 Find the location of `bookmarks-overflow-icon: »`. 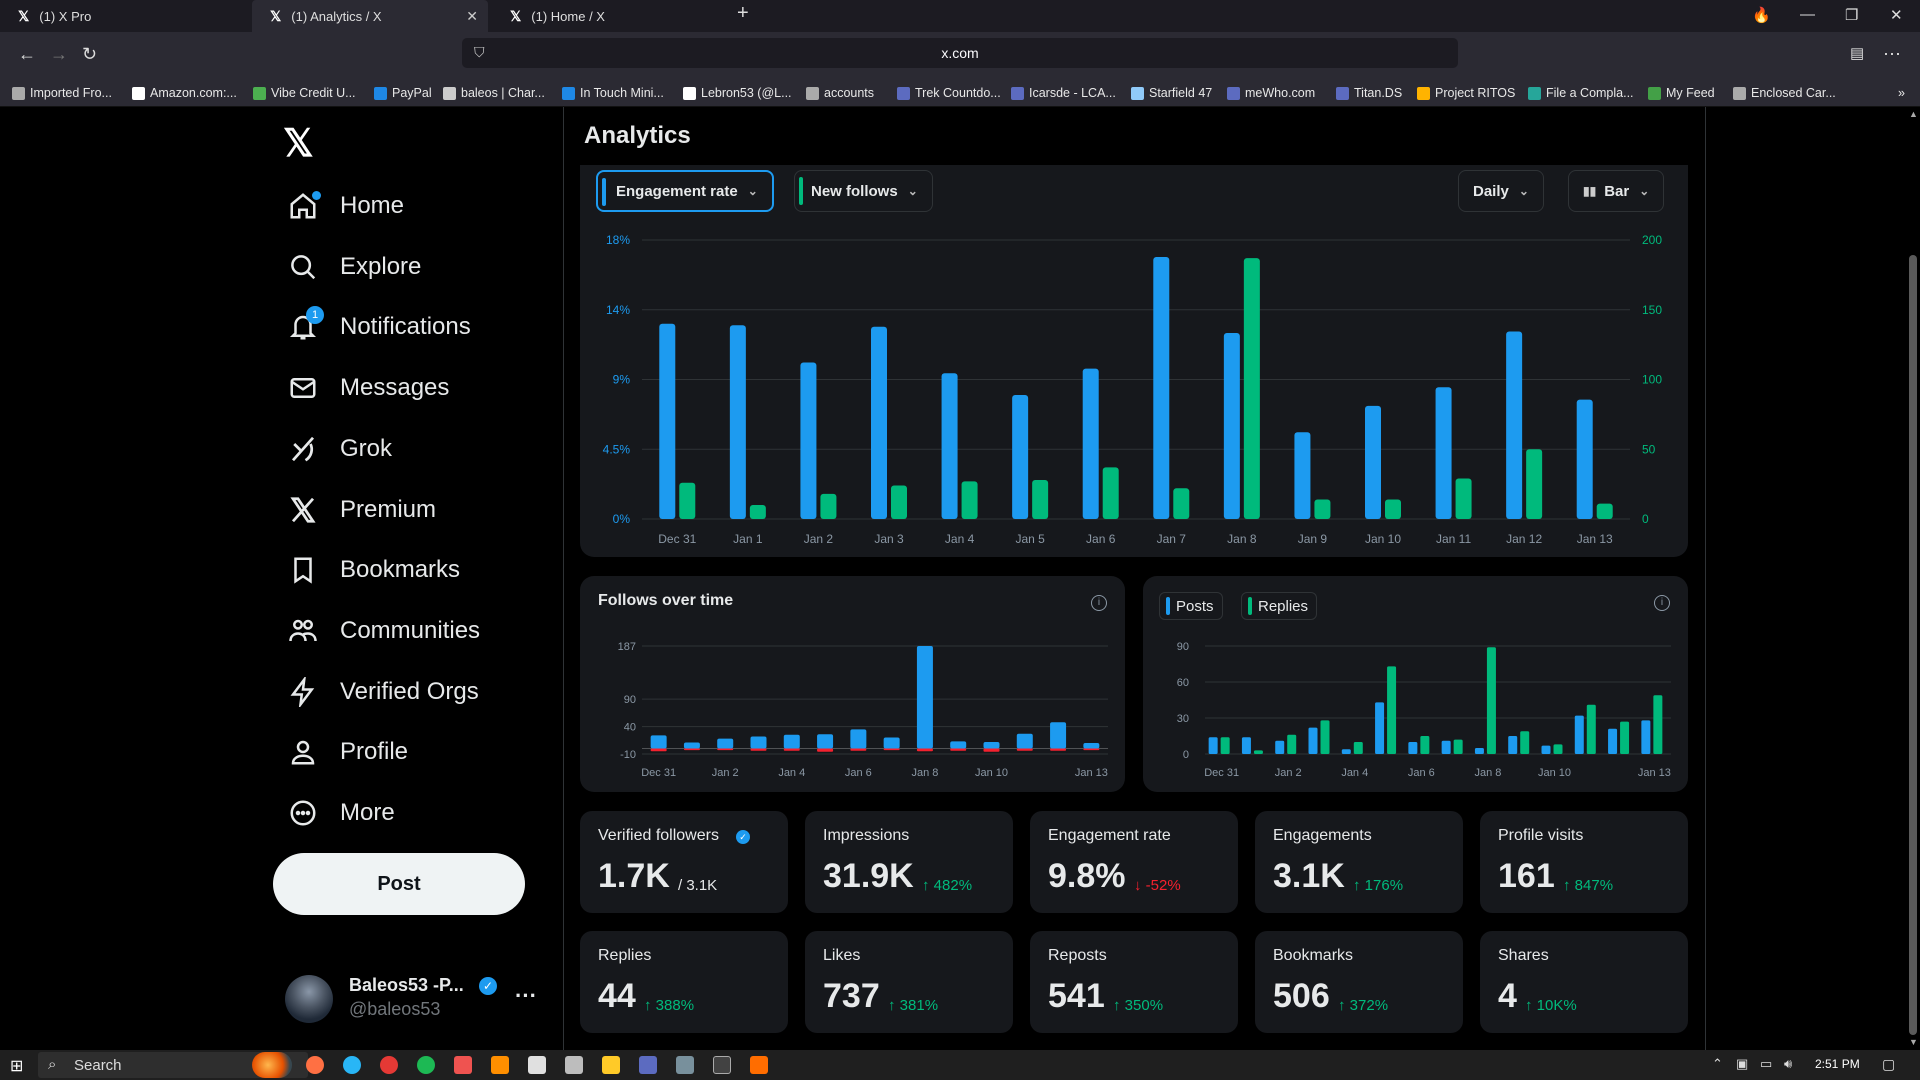

bookmarks-overflow-icon: » is located at coordinates (1901, 93).